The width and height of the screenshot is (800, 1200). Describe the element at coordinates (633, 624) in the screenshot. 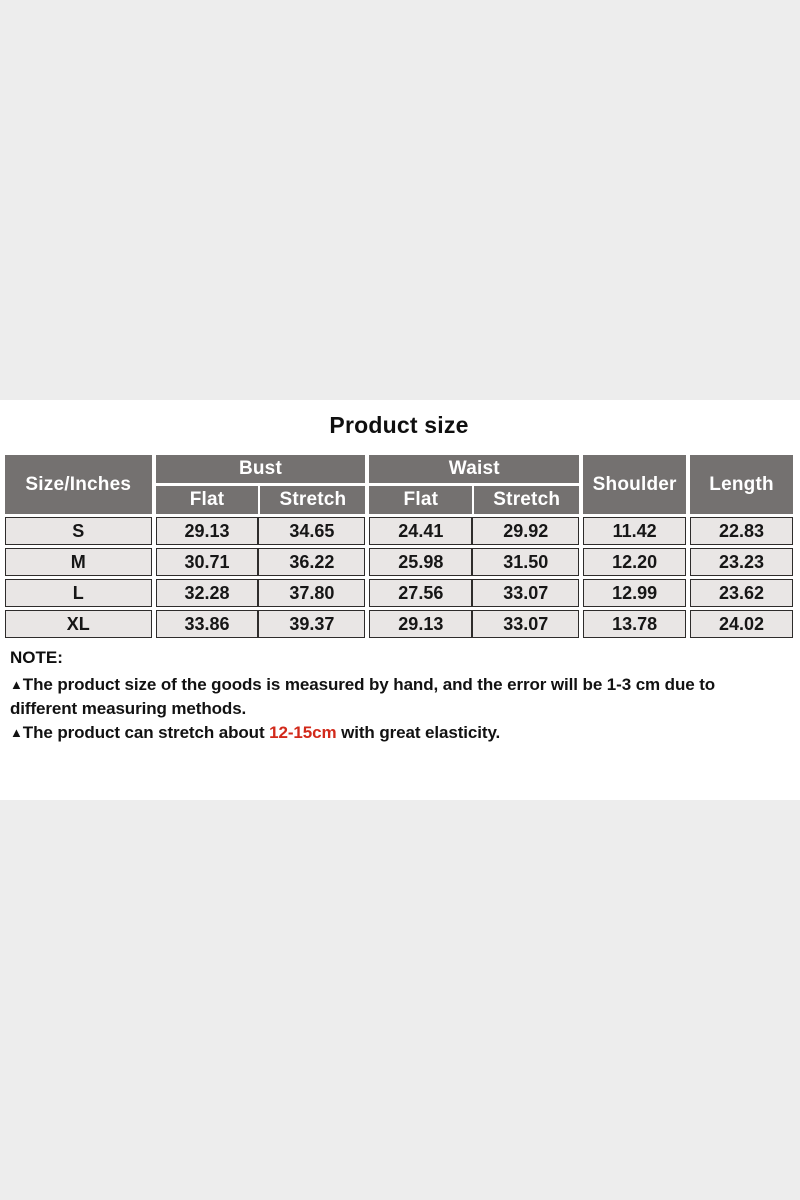

I see `cell-shoulder: 13.78` at that location.